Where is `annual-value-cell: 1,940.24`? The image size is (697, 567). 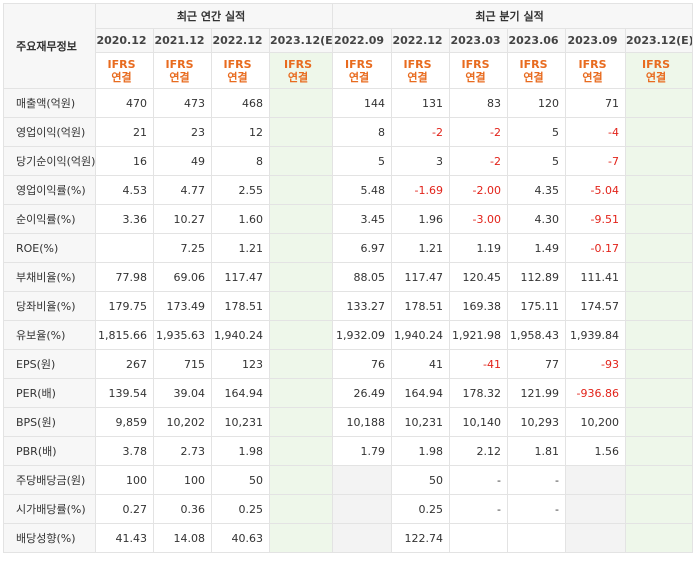 annual-value-cell: 1,940.24 is located at coordinates (240, 335).